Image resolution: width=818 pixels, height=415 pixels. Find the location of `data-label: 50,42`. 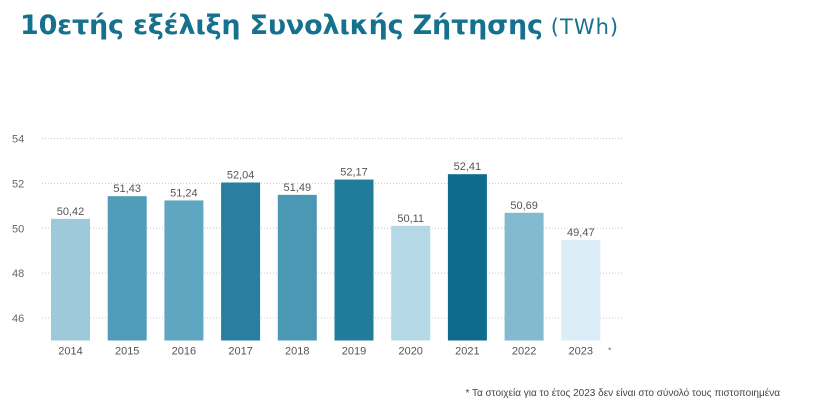

data-label: 50,42 is located at coordinates (71, 212).